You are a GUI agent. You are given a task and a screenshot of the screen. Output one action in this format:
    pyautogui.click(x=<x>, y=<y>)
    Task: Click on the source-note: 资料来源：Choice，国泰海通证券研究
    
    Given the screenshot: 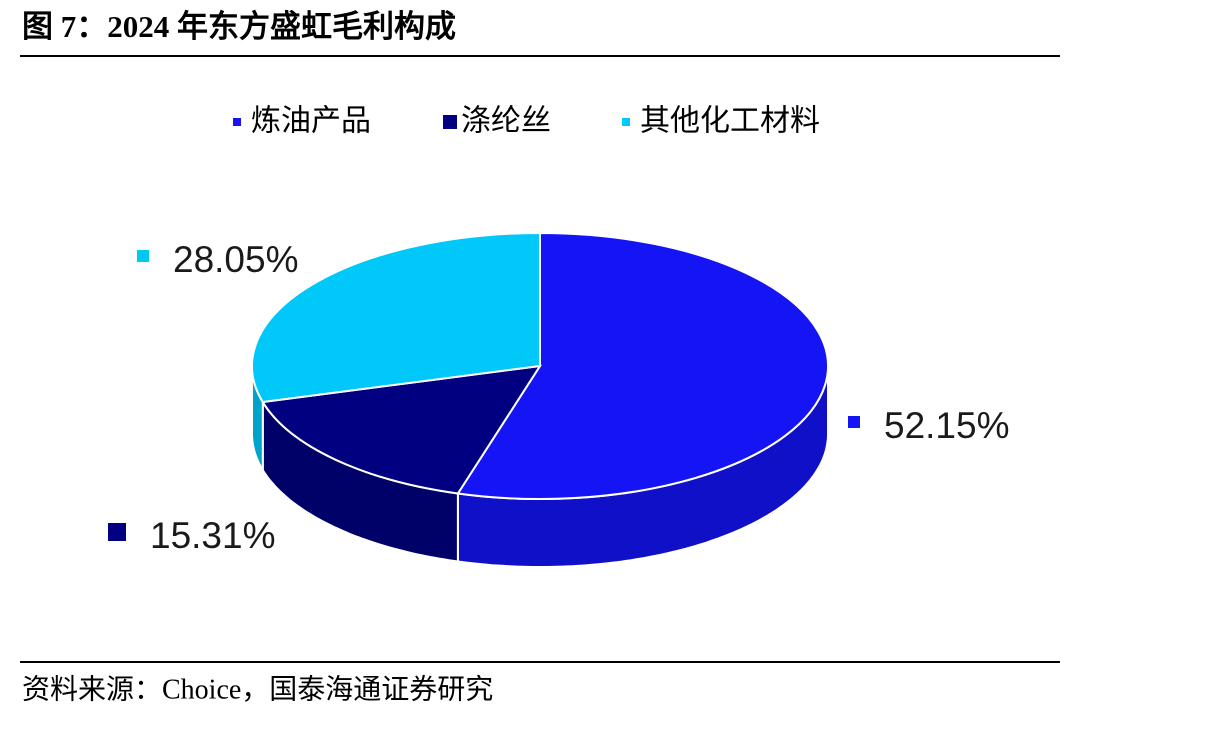 What is the action you would take?
    pyautogui.click(x=257, y=689)
    